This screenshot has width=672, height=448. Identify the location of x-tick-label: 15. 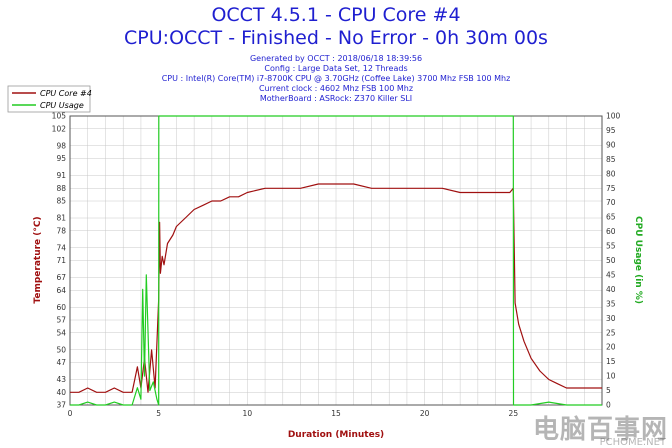
(336, 413).